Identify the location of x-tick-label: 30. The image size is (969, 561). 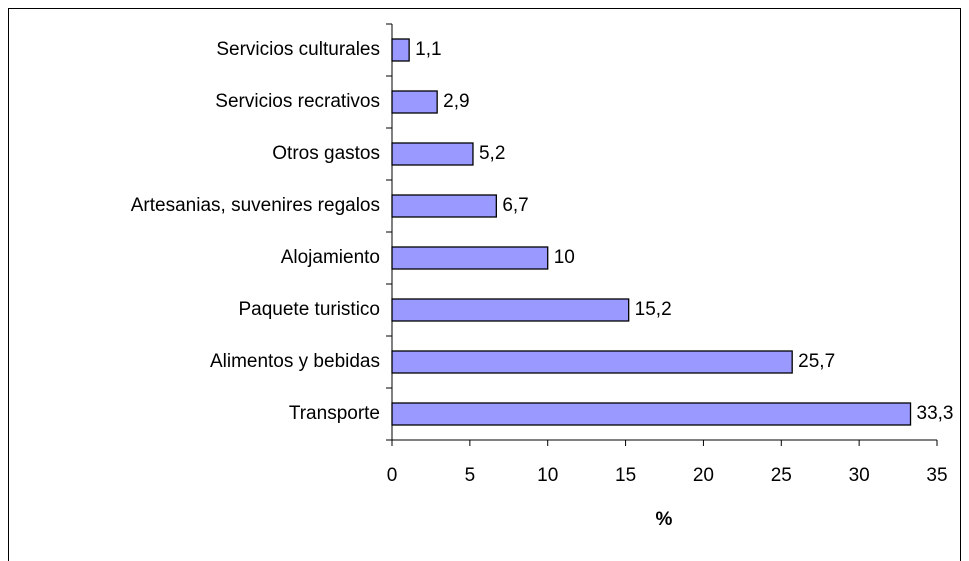
(859, 475).